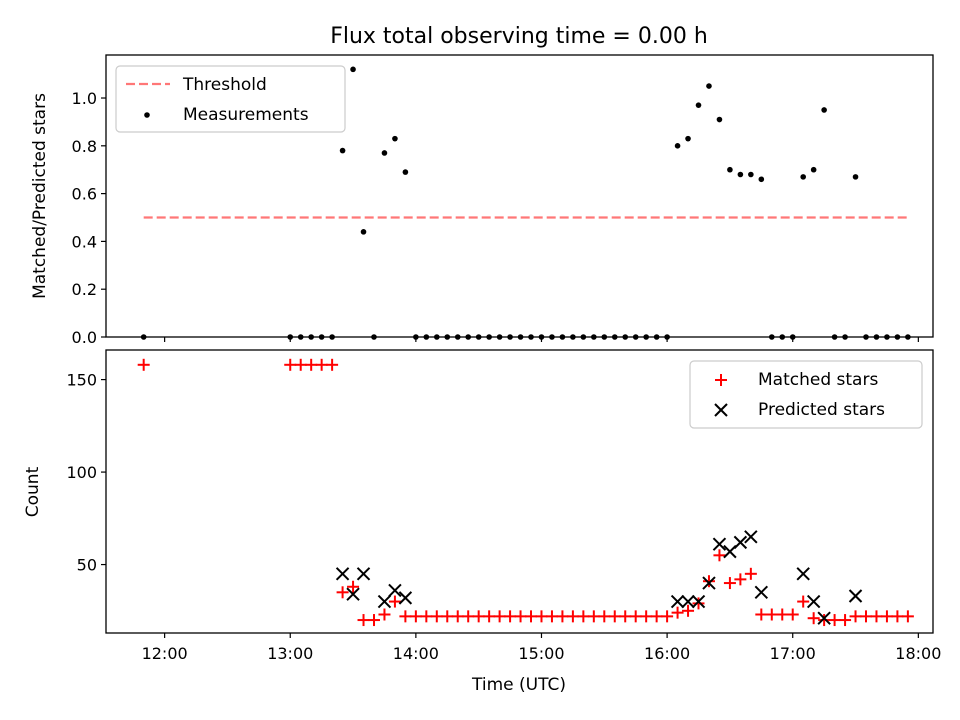 The width and height of the screenshot is (960, 720). I want to click on time-x-tick-label: 18:00, so click(918, 653).